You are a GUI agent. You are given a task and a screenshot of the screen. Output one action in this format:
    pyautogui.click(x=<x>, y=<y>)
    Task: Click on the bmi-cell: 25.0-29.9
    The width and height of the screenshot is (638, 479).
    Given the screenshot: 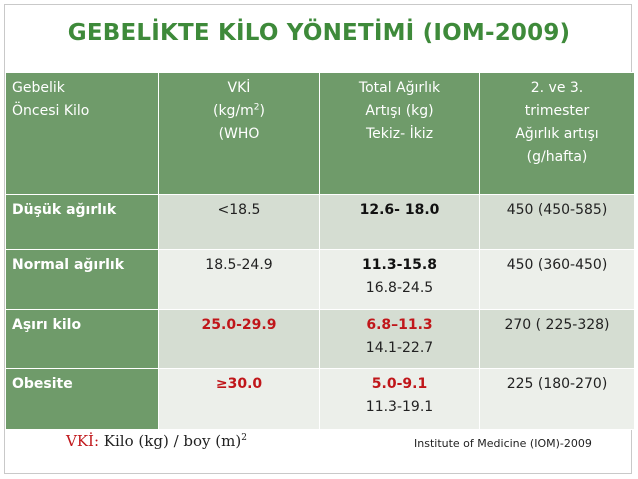 What is the action you would take?
    pyautogui.click(x=239, y=339)
    